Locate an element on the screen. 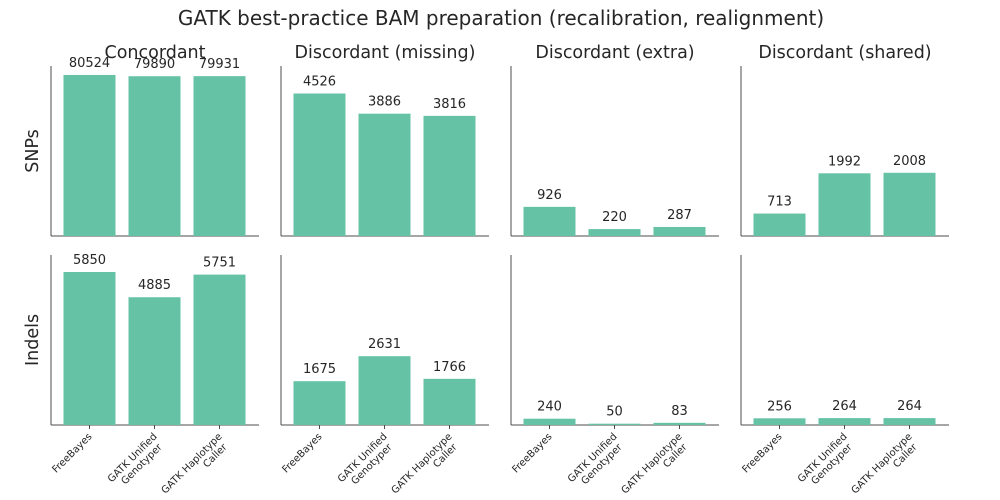 Image resolution: width=1000 pixels, height=500 pixels. panel-snps-concordant: 80524 79890 79931 is located at coordinates (154, 146).